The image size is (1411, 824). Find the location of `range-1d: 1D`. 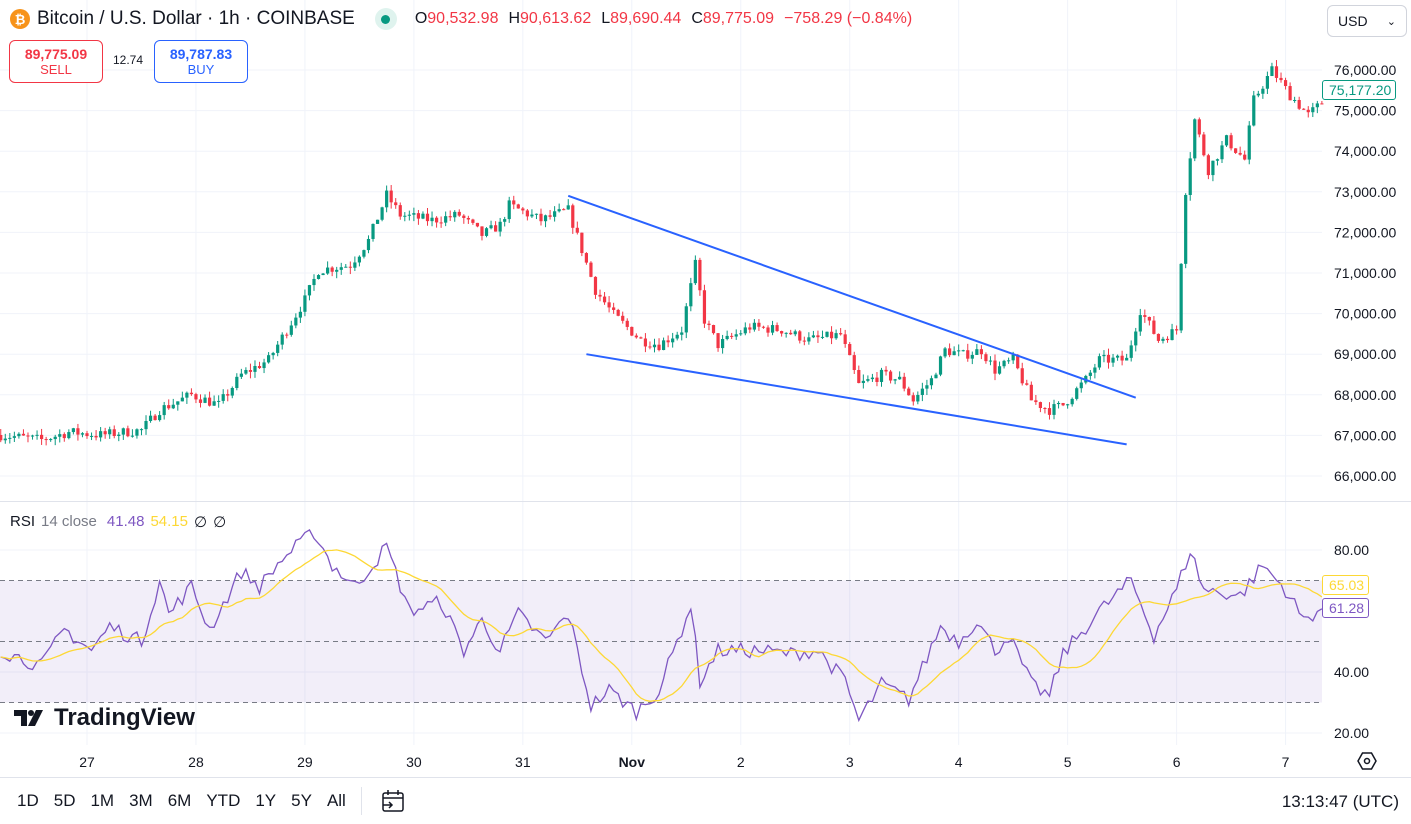

range-1d: 1D is located at coordinates (28, 800).